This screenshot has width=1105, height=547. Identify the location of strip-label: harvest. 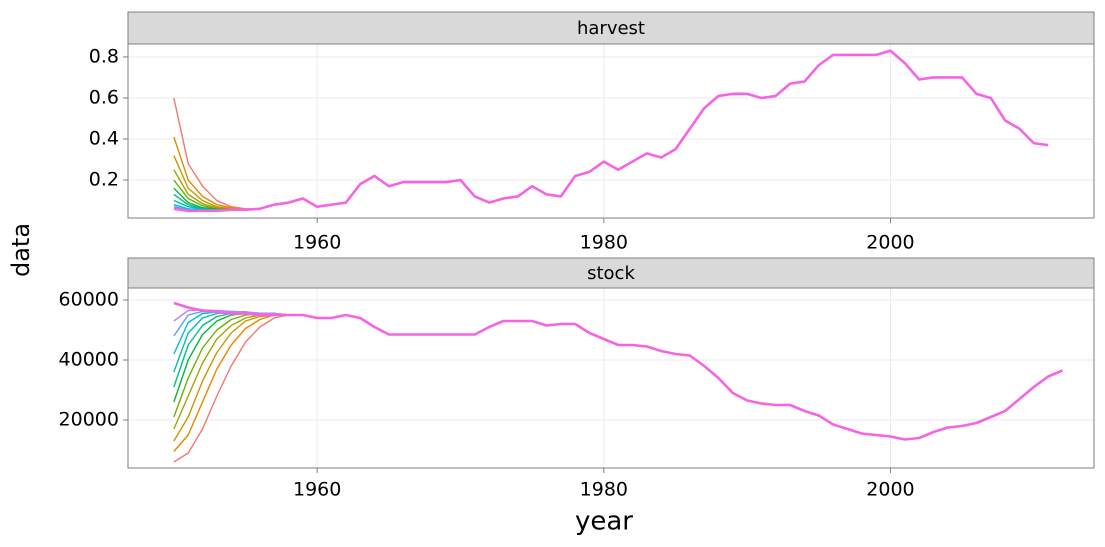
(611, 28).